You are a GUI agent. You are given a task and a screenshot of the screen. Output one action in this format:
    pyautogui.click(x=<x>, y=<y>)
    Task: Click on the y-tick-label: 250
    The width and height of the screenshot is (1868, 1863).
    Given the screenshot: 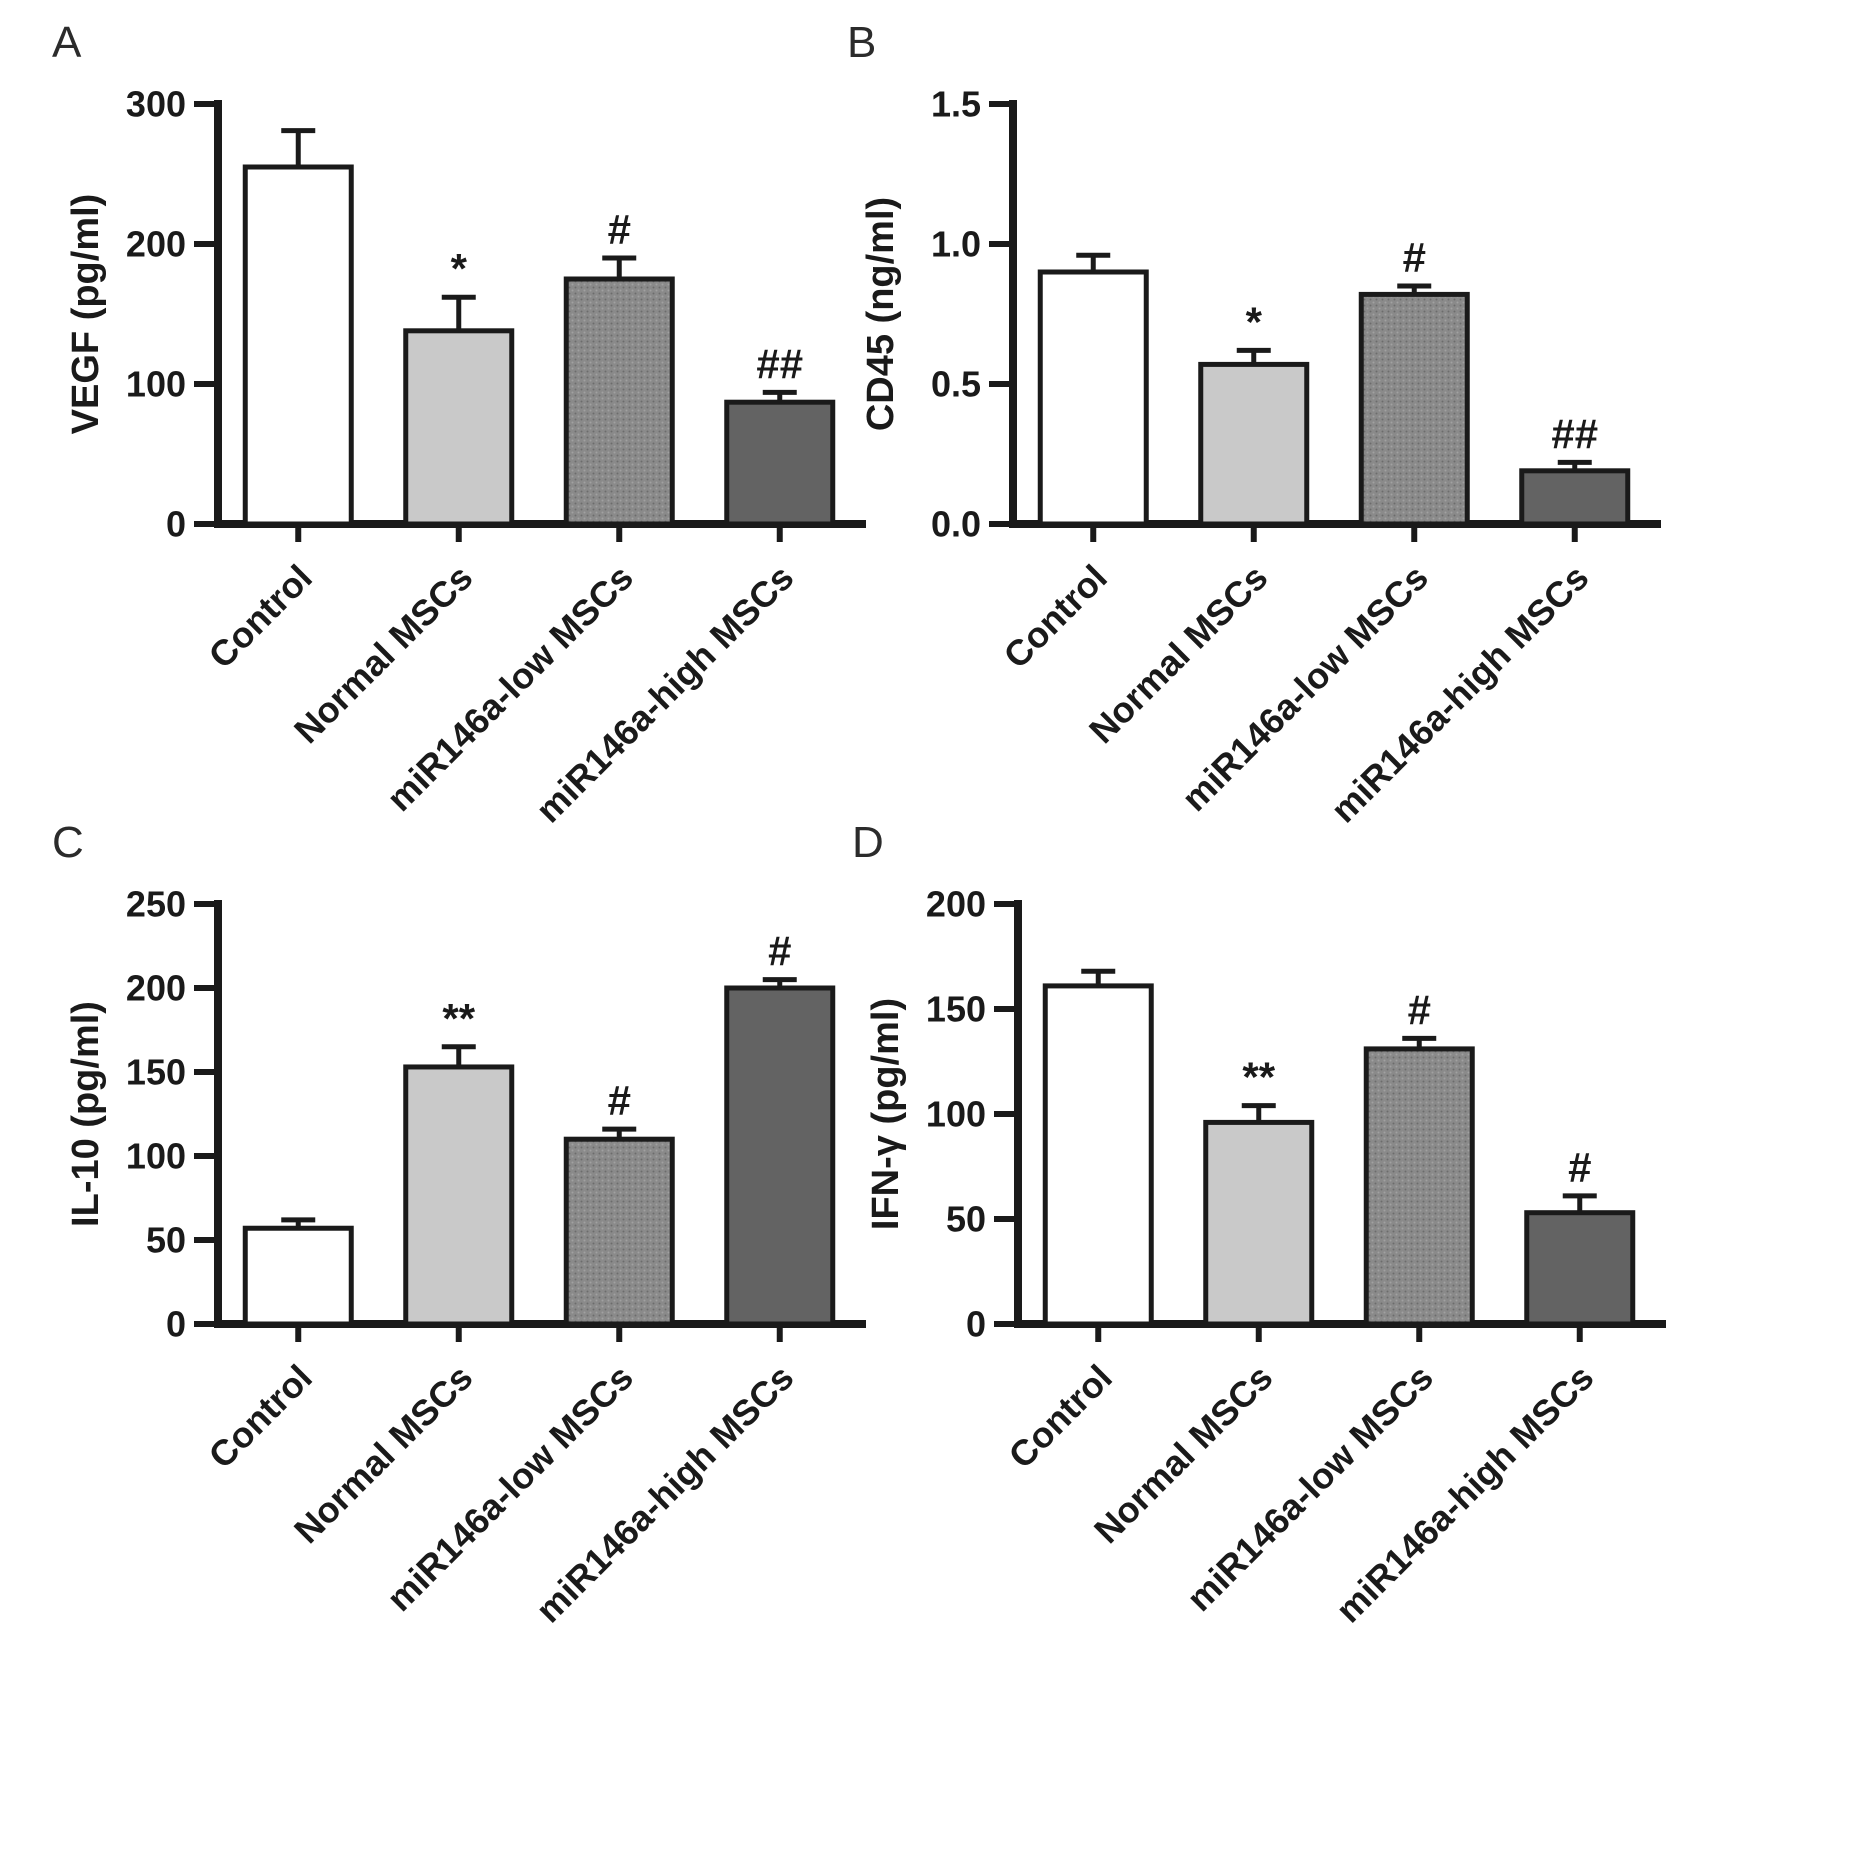 What is the action you would take?
    pyautogui.click(x=156, y=904)
    